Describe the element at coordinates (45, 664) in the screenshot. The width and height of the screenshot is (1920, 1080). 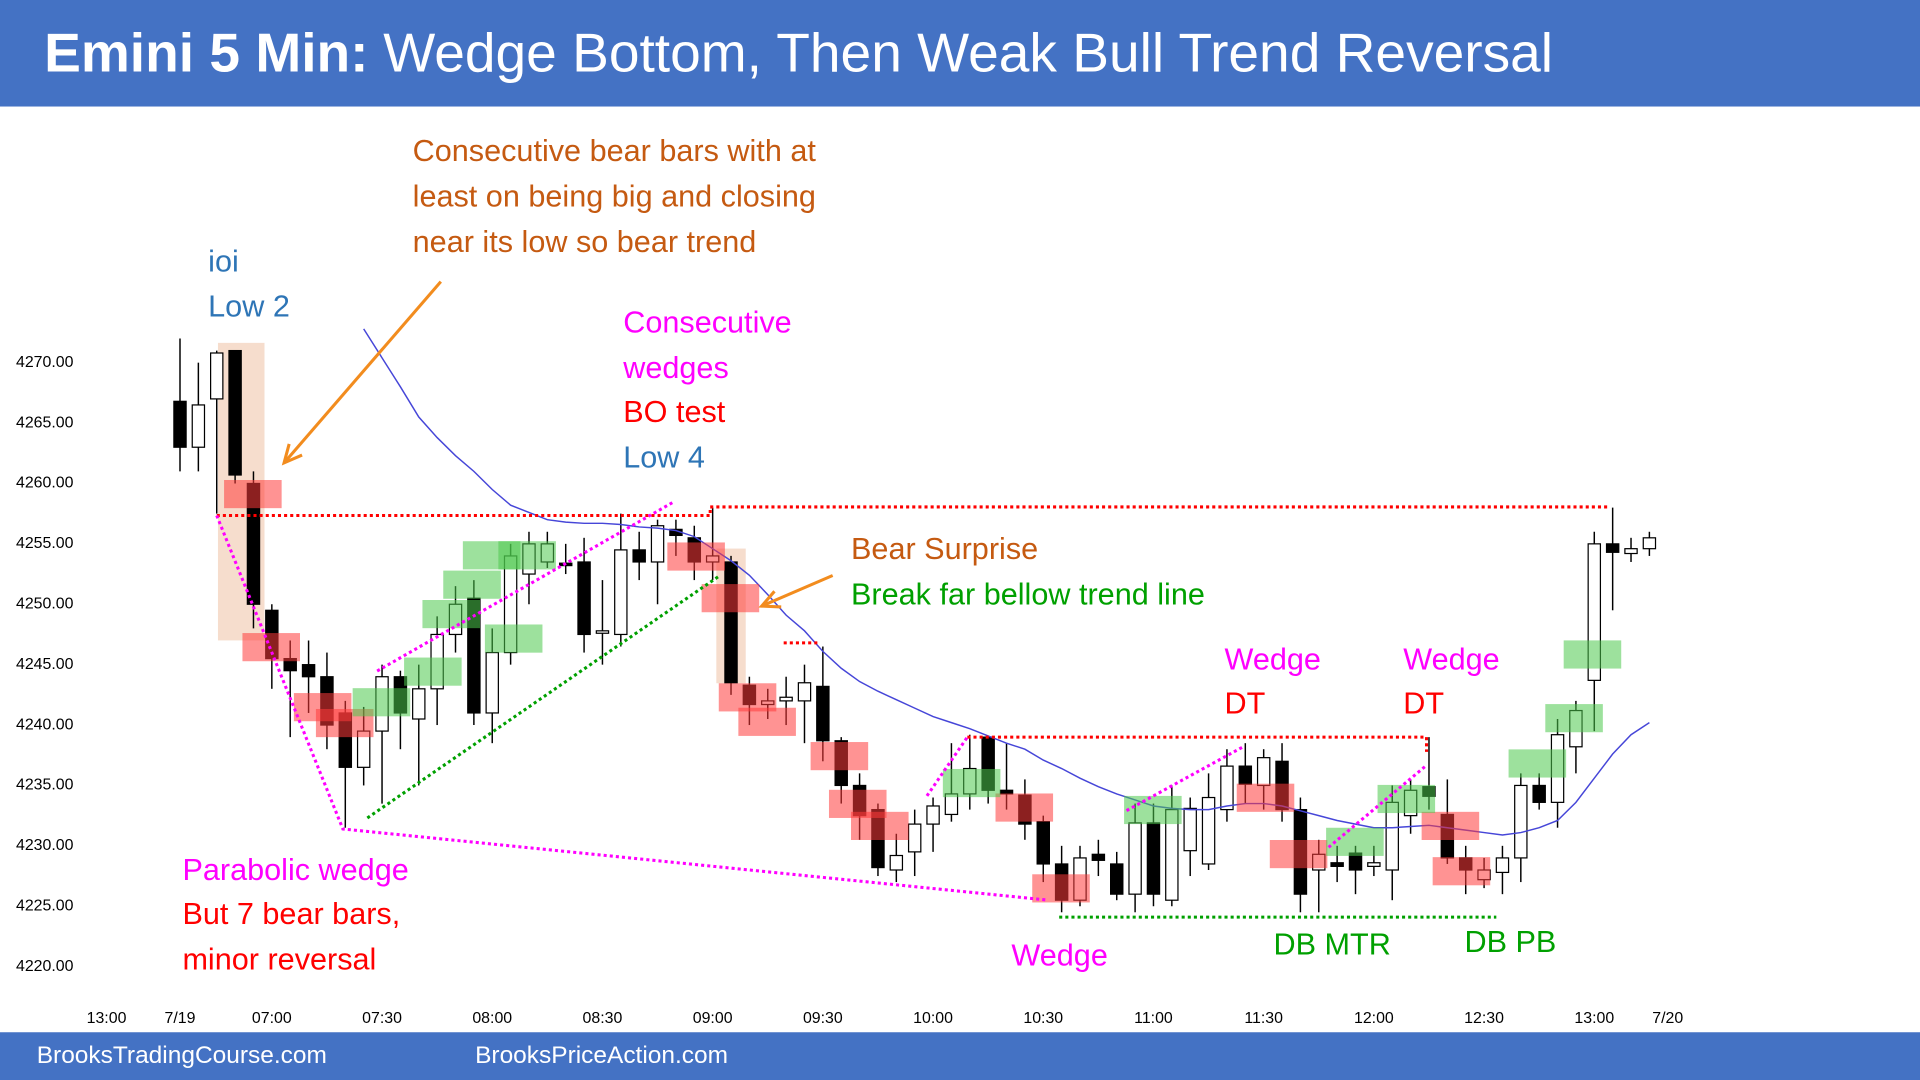
I see `y-tick-label: 4245.00` at that location.